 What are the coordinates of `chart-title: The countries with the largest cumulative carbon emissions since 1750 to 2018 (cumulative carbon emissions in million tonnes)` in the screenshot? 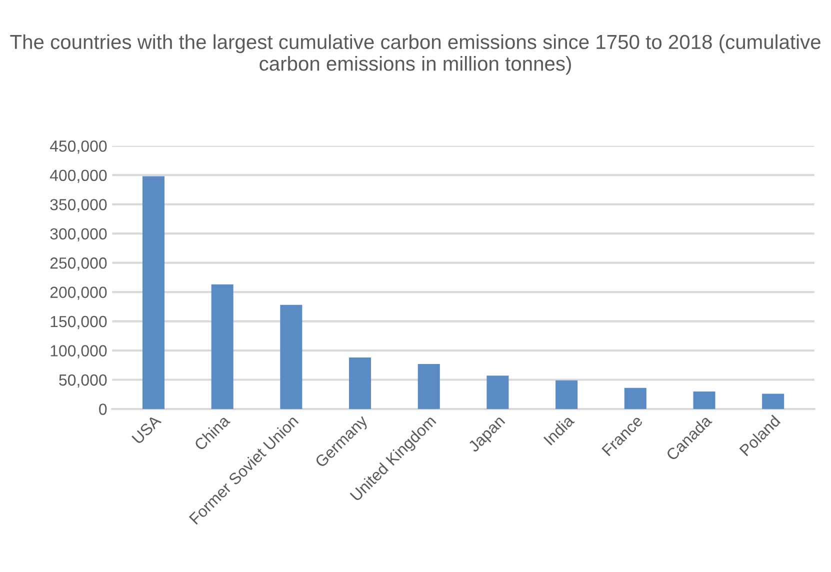 It's located at (415, 54).